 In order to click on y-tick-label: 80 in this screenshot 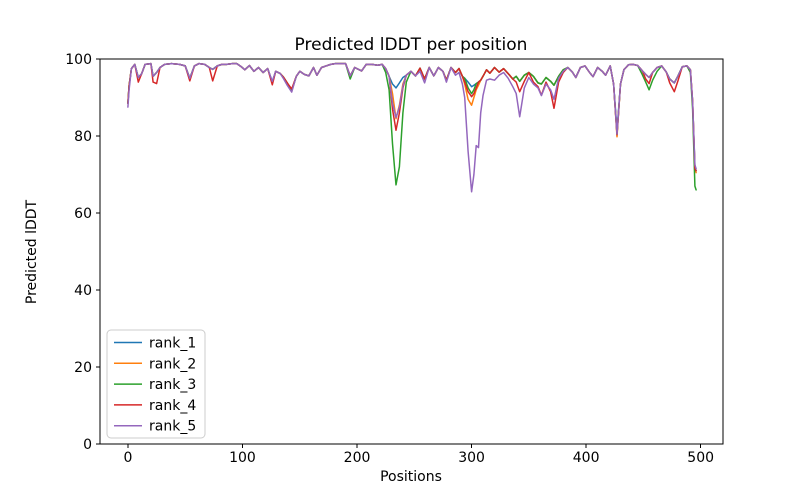, I will do `click(83, 137)`.